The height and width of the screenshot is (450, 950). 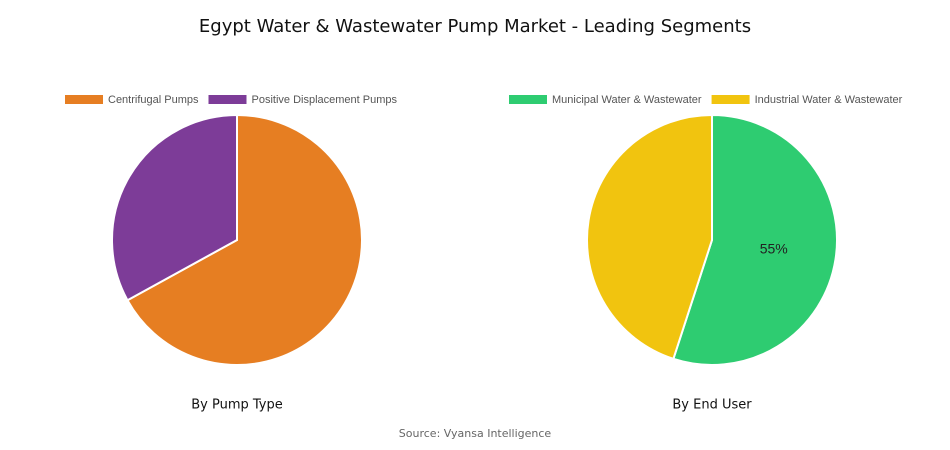 What do you see at coordinates (712, 405) in the screenshot?
I see `chart-subtitle: By End User` at bounding box center [712, 405].